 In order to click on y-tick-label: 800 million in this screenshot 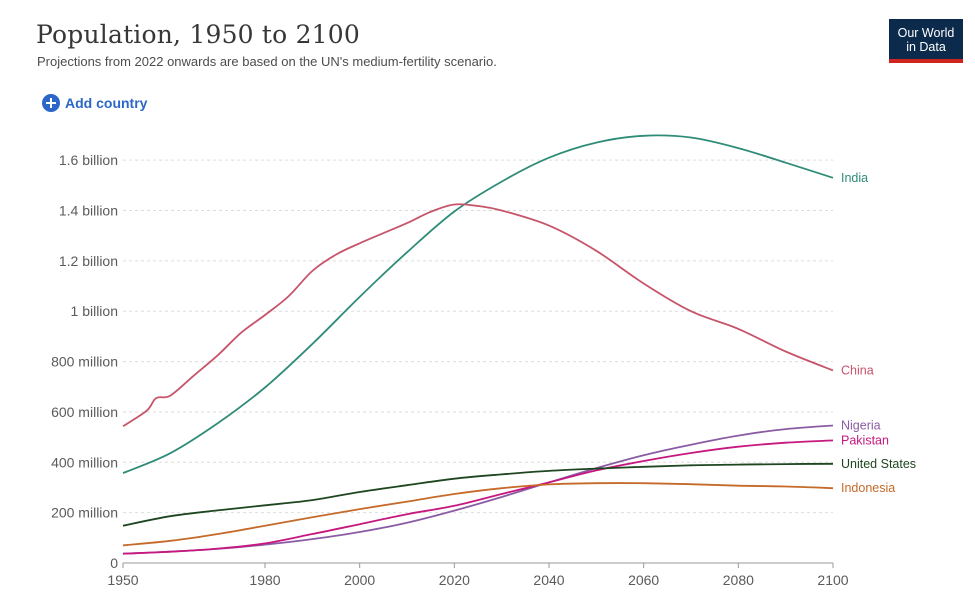, I will do `click(84, 362)`.